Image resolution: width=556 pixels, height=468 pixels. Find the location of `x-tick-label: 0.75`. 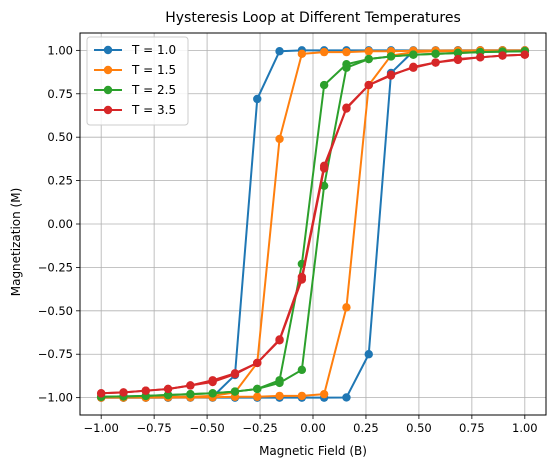

x-tick-label: 0.75 is located at coordinates (472, 428).